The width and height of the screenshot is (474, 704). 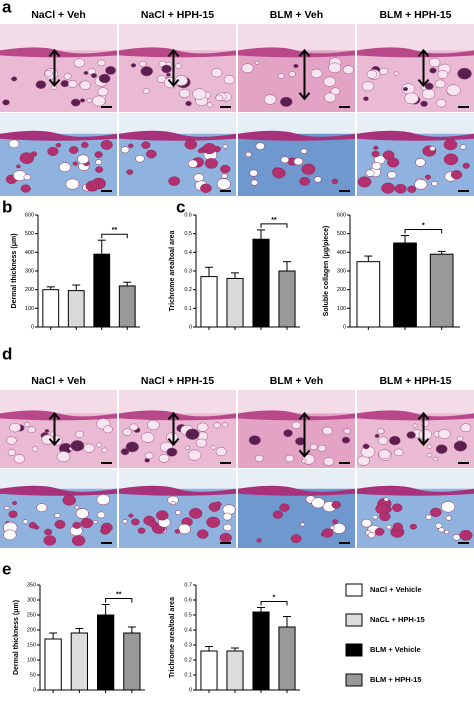 What do you see at coordinates (188, 234) in the screenshot?
I see `y-tick-label: 0.5` at bounding box center [188, 234].